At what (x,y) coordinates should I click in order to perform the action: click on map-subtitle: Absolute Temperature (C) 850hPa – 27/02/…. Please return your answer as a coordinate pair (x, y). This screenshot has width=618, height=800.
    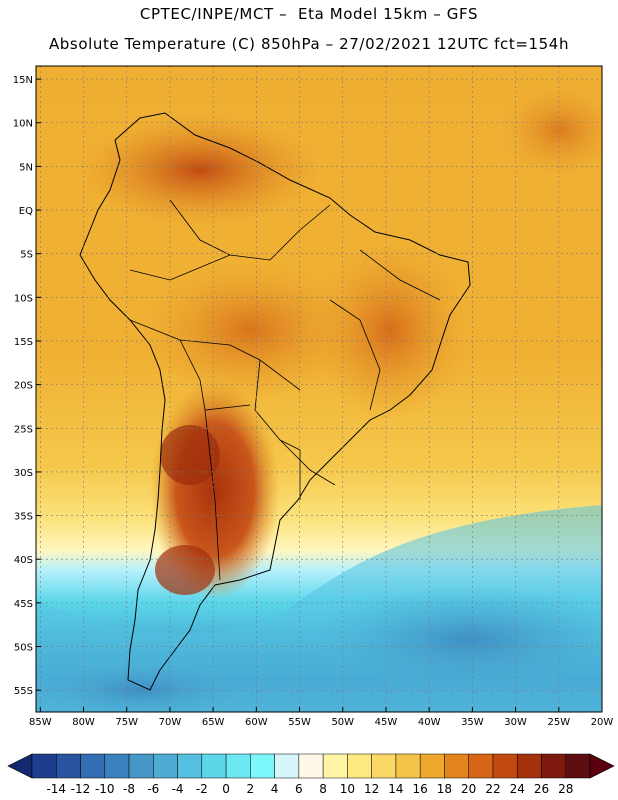
    Looking at the image, I should click on (309, 44).